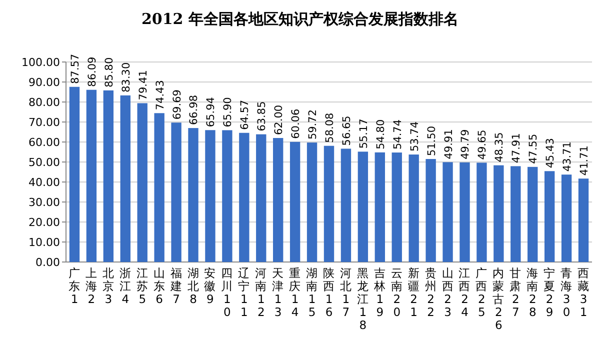 The height and width of the screenshot is (354, 600). I want to click on x-tick-label: 贵州22, so click(430, 292).